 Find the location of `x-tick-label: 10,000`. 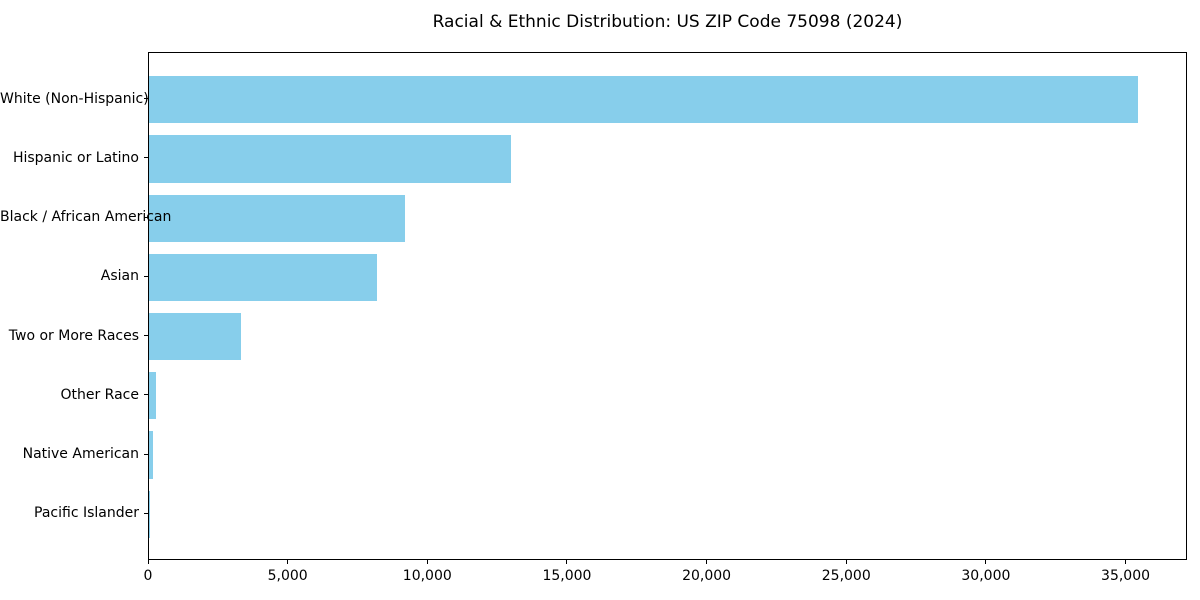

x-tick-label: 10,000 is located at coordinates (427, 576).